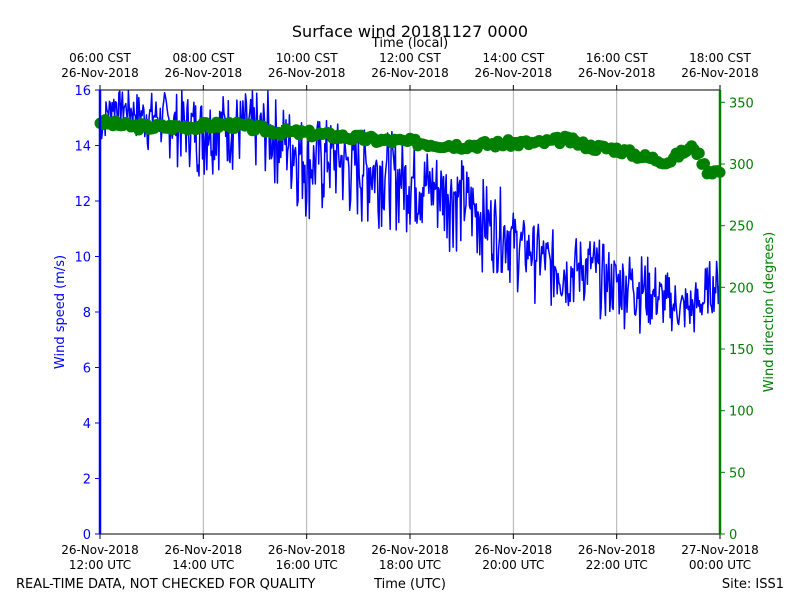  I want to click on left-tick-label: 8, so click(87, 313).